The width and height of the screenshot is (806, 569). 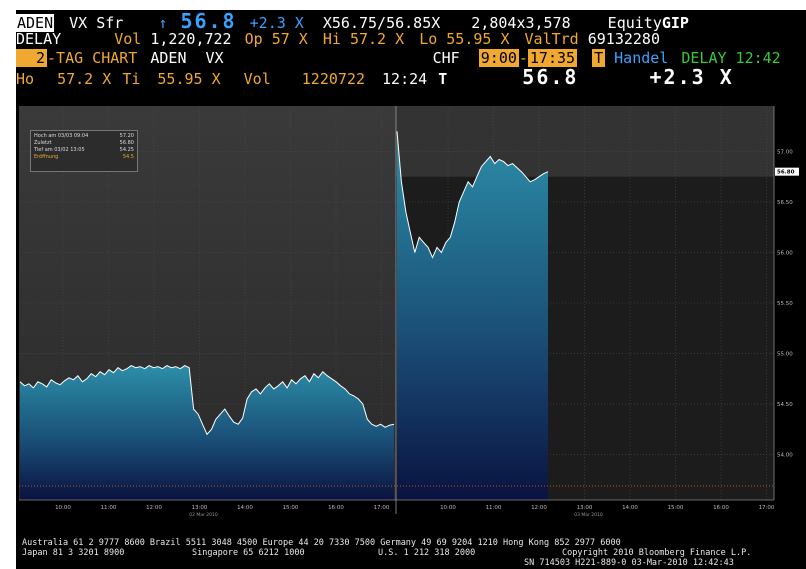 What do you see at coordinates (785, 405) in the screenshot?
I see `y-tick-label-1: 54.50` at bounding box center [785, 405].